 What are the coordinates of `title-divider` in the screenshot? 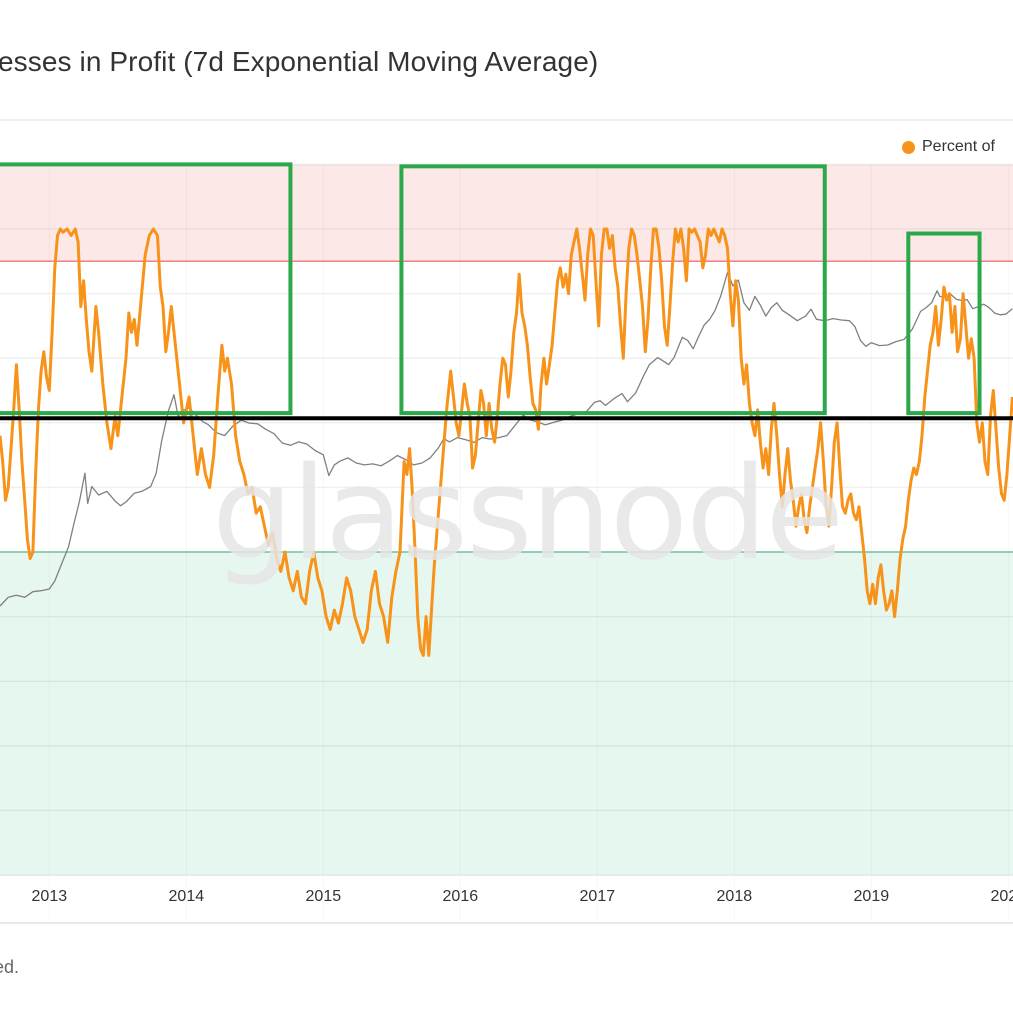 It's located at (506, 120).